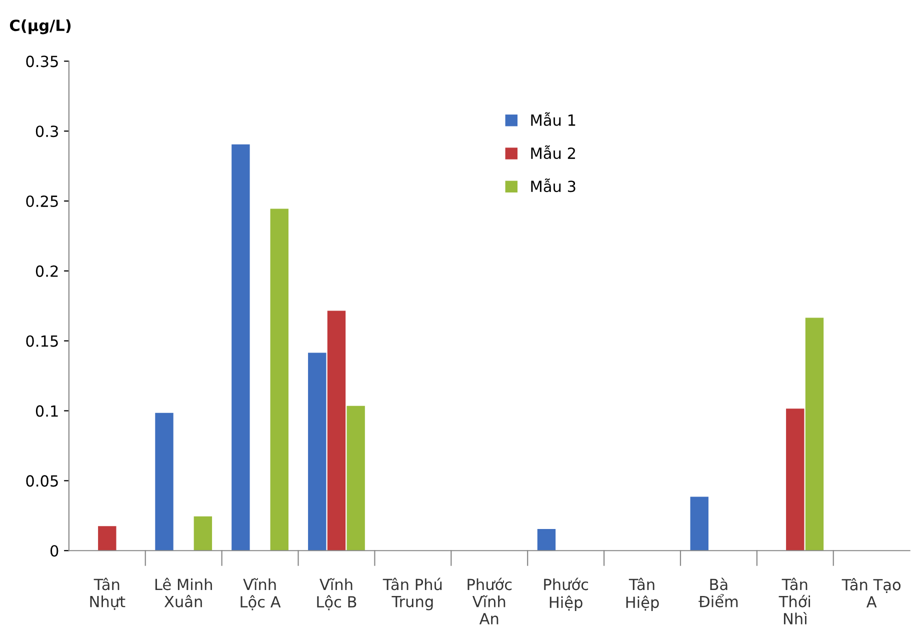 This screenshot has height=644, width=919. What do you see at coordinates (794, 601) in the screenshot?
I see `x-tick-label: Tân Thới Nhì` at bounding box center [794, 601].